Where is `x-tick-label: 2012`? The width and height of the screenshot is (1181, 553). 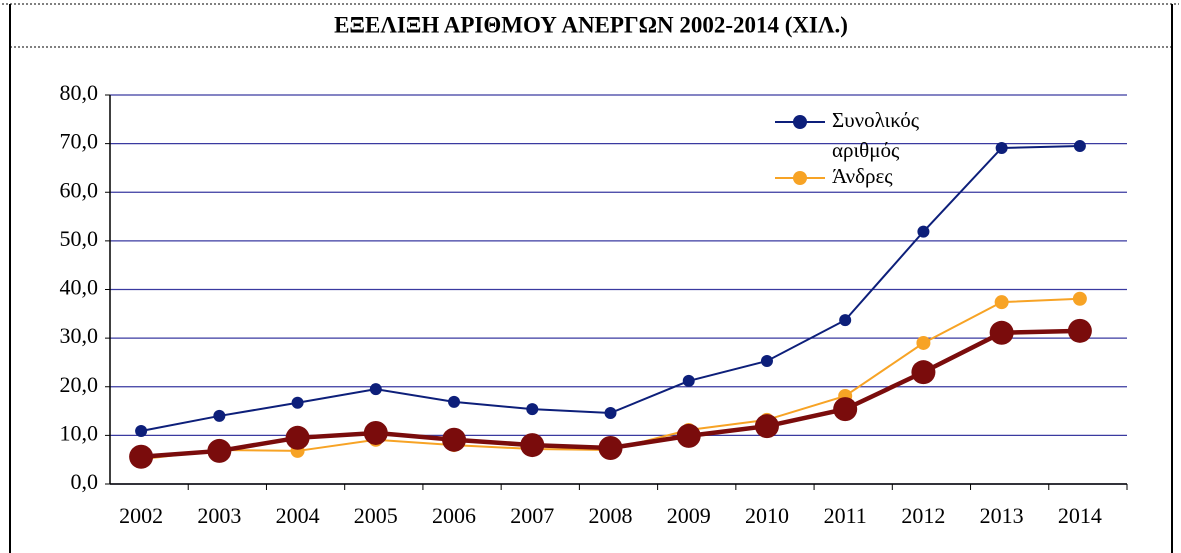
x-tick-label: 2012 is located at coordinates (923, 515).